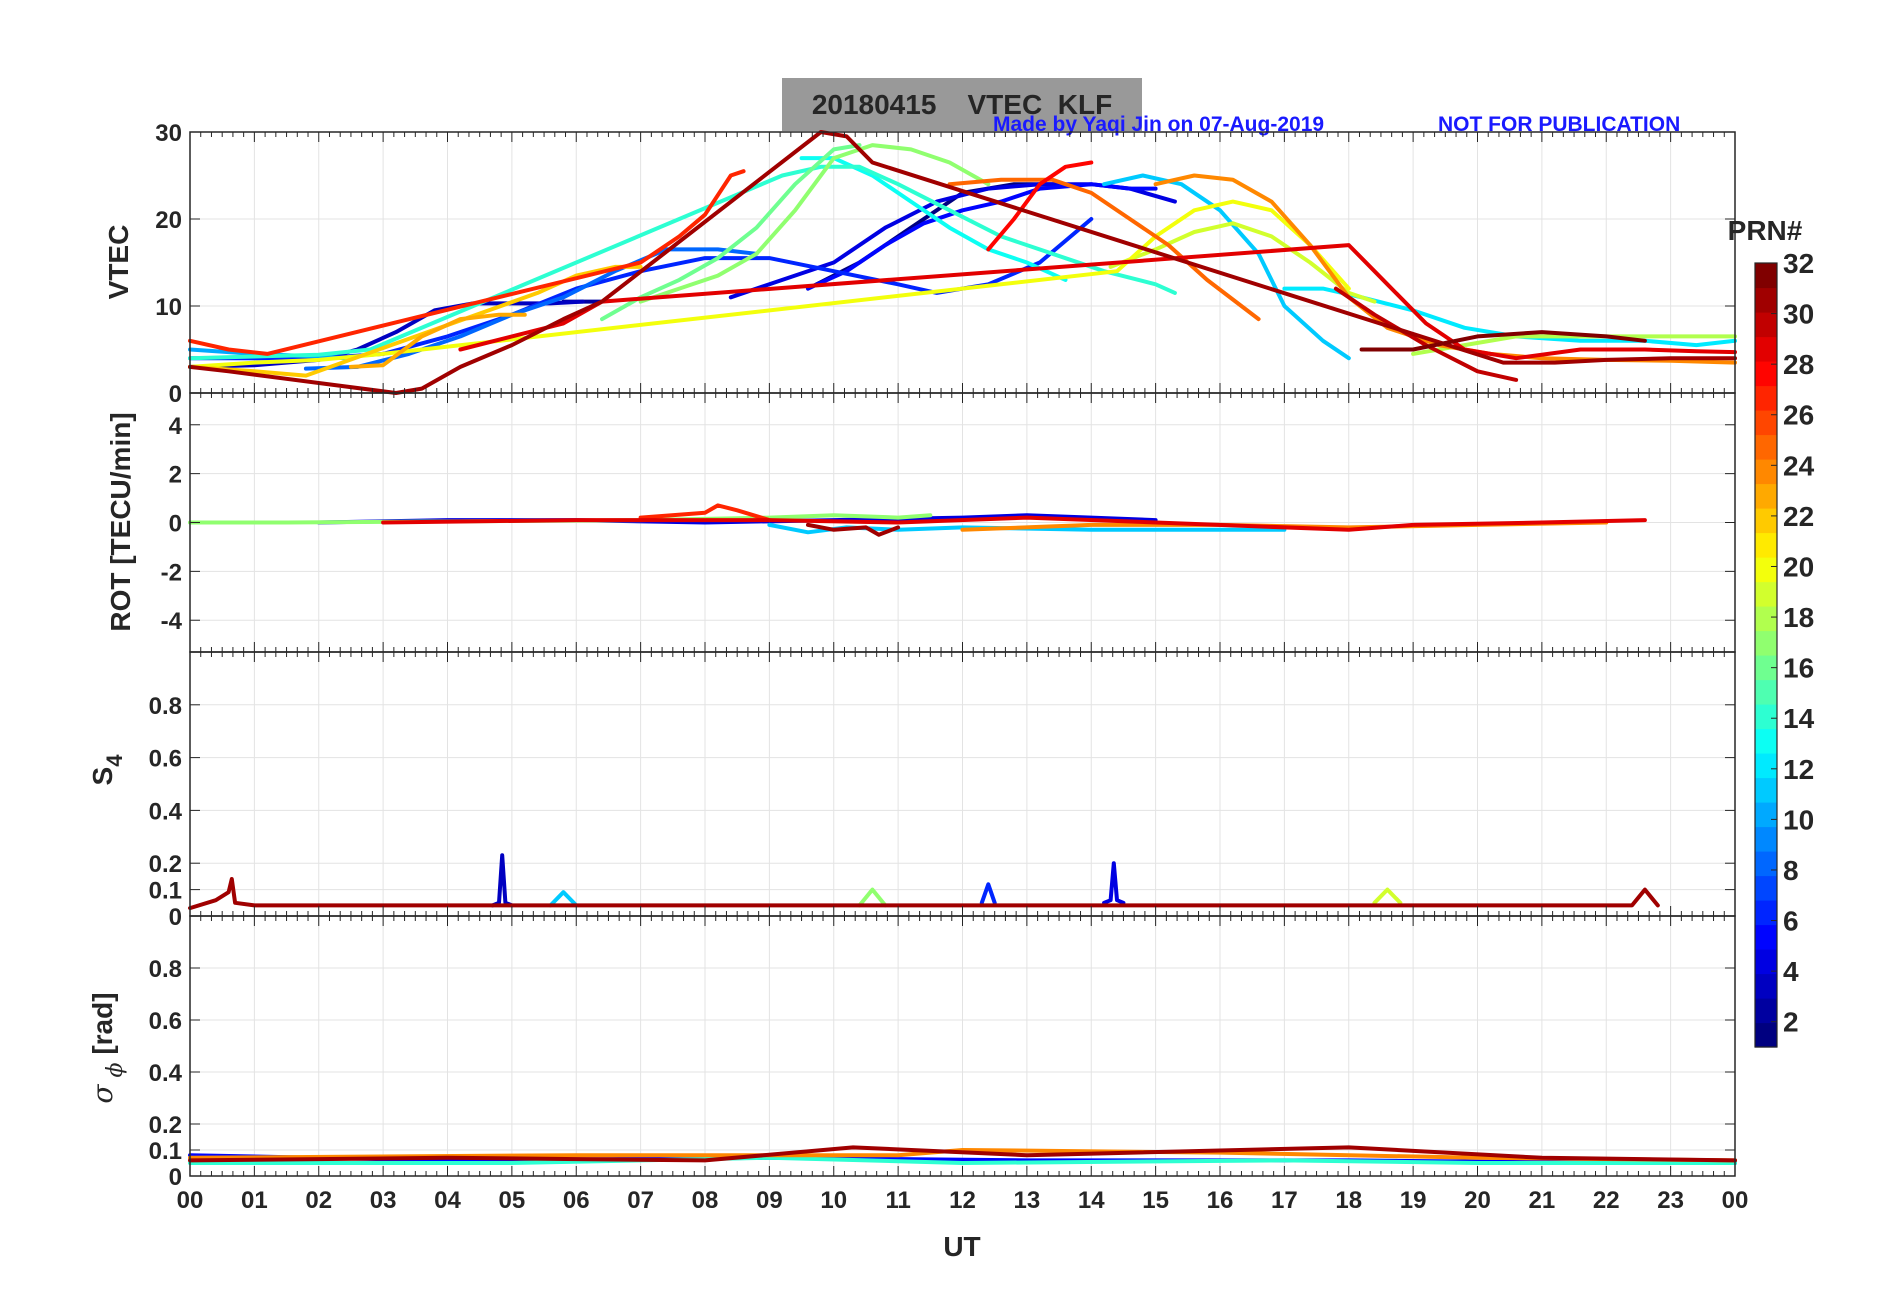 The image size is (1902, 1292). Describe the element at coordinates (1798, 364) in the screenshot. I see `colorbar-tick-label: 28` at that location.